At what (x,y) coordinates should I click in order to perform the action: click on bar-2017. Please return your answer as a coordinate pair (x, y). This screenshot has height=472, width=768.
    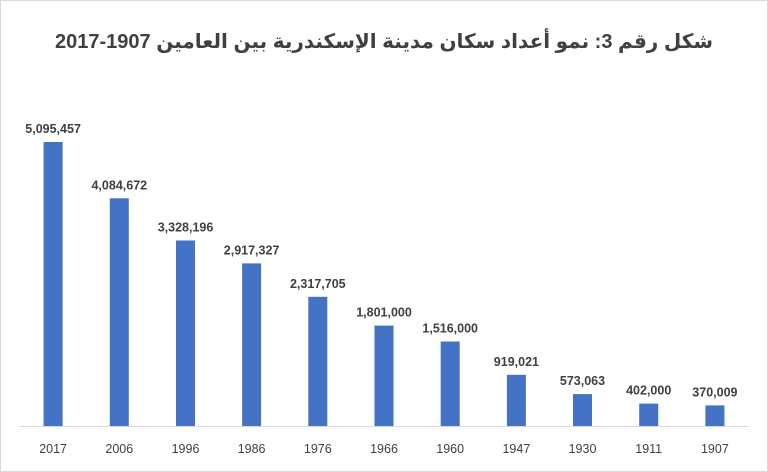
    Looking at the image, I should click on (53, 284).